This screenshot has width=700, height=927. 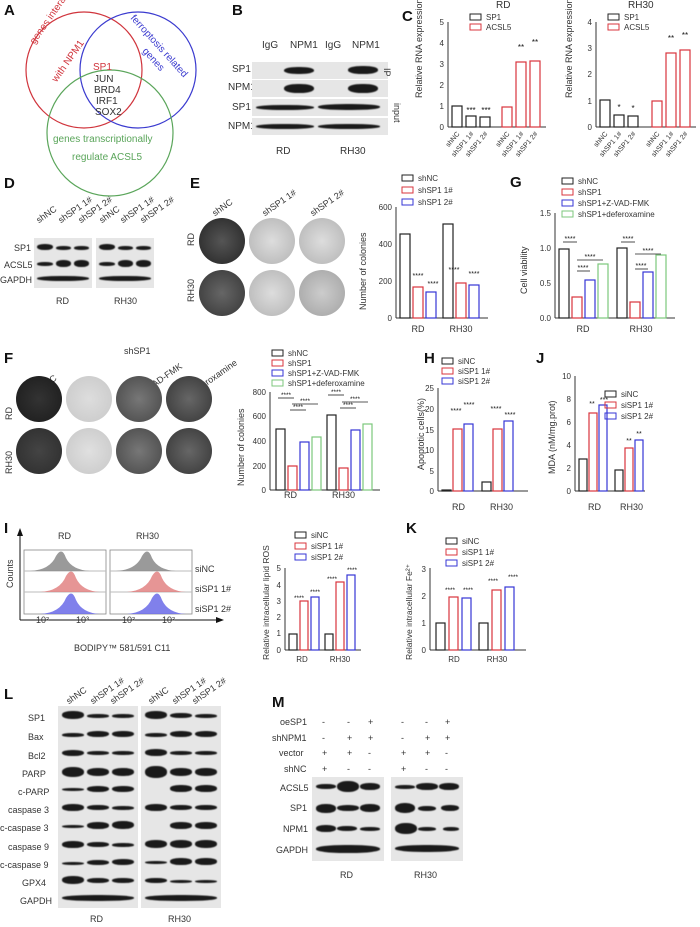 What do you see at coordinates (616, 214) in the screenshot?
I see `svg-text: shSP1+deferoxamine` at bounding box center [616, 214].